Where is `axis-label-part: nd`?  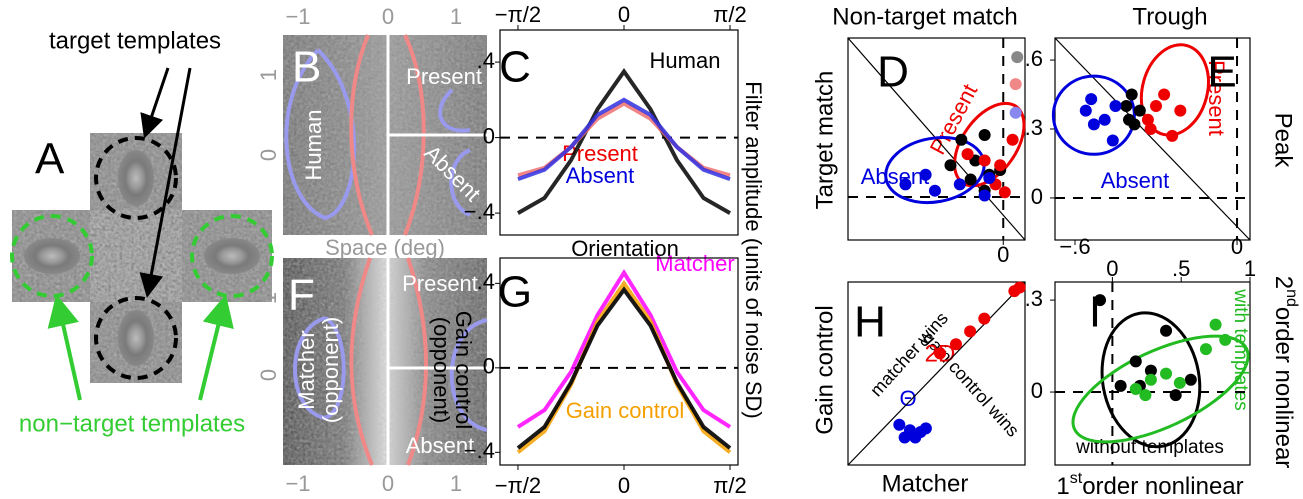 axis-label-part: nd is located at coordinates (1291, 298).